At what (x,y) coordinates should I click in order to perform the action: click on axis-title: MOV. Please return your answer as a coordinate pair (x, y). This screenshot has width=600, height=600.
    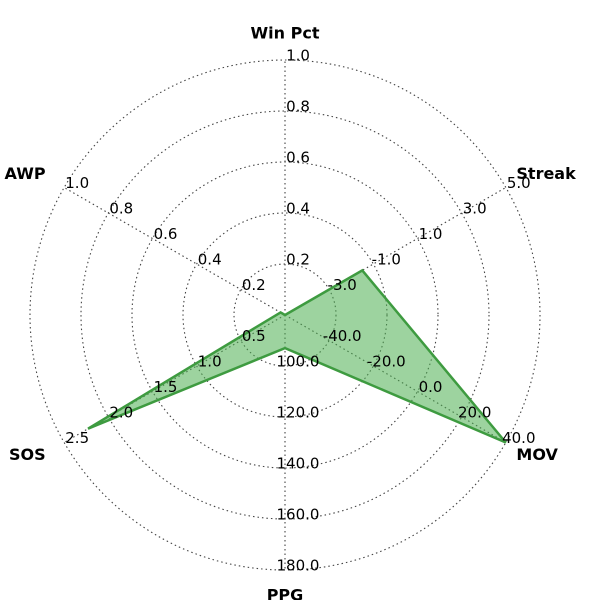
    Looking at the image, I should click on (537, 454).